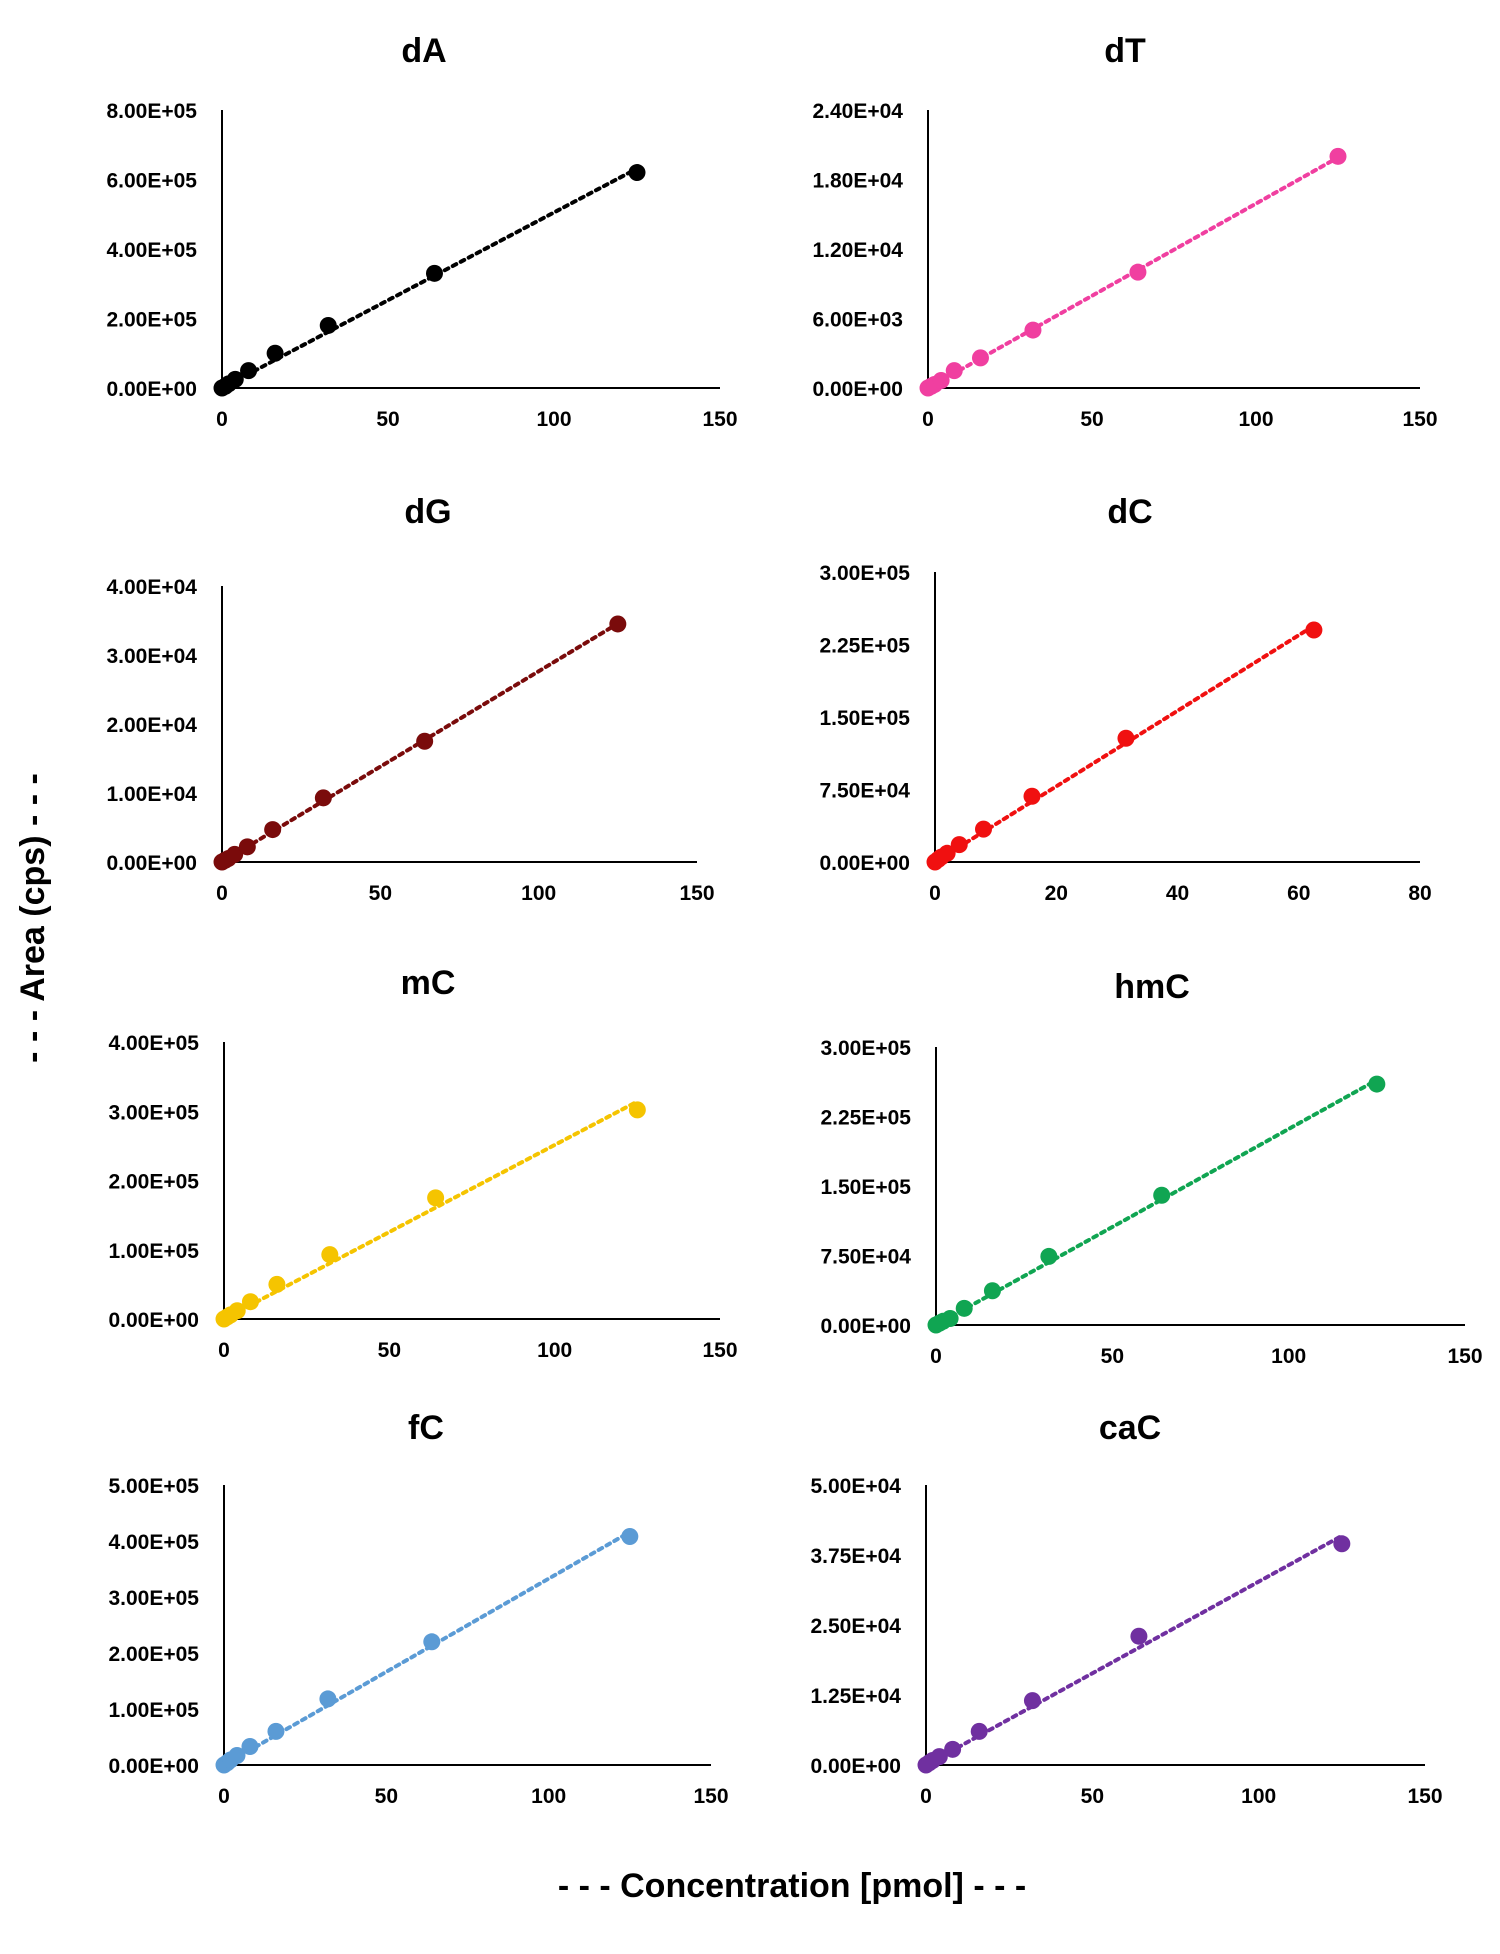  I want to click on y-tick-label: 7.50E+04, so click(865, 1257).